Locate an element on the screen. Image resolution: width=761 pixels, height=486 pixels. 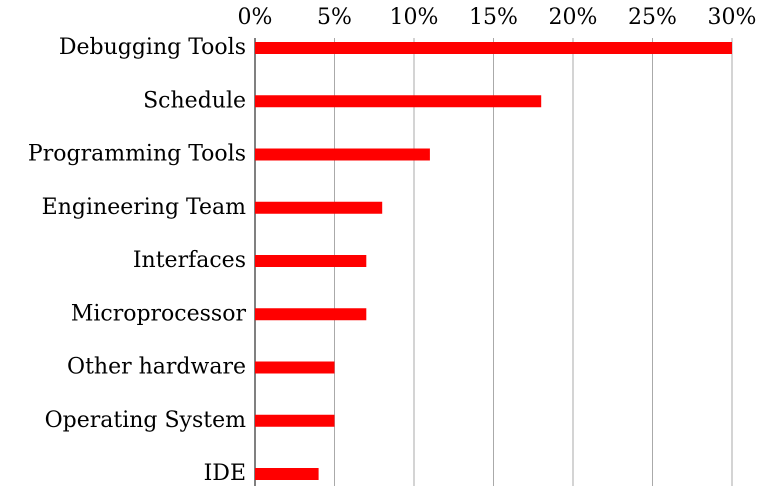
x-tick-label: 20% is located at coordinates (573, 17).